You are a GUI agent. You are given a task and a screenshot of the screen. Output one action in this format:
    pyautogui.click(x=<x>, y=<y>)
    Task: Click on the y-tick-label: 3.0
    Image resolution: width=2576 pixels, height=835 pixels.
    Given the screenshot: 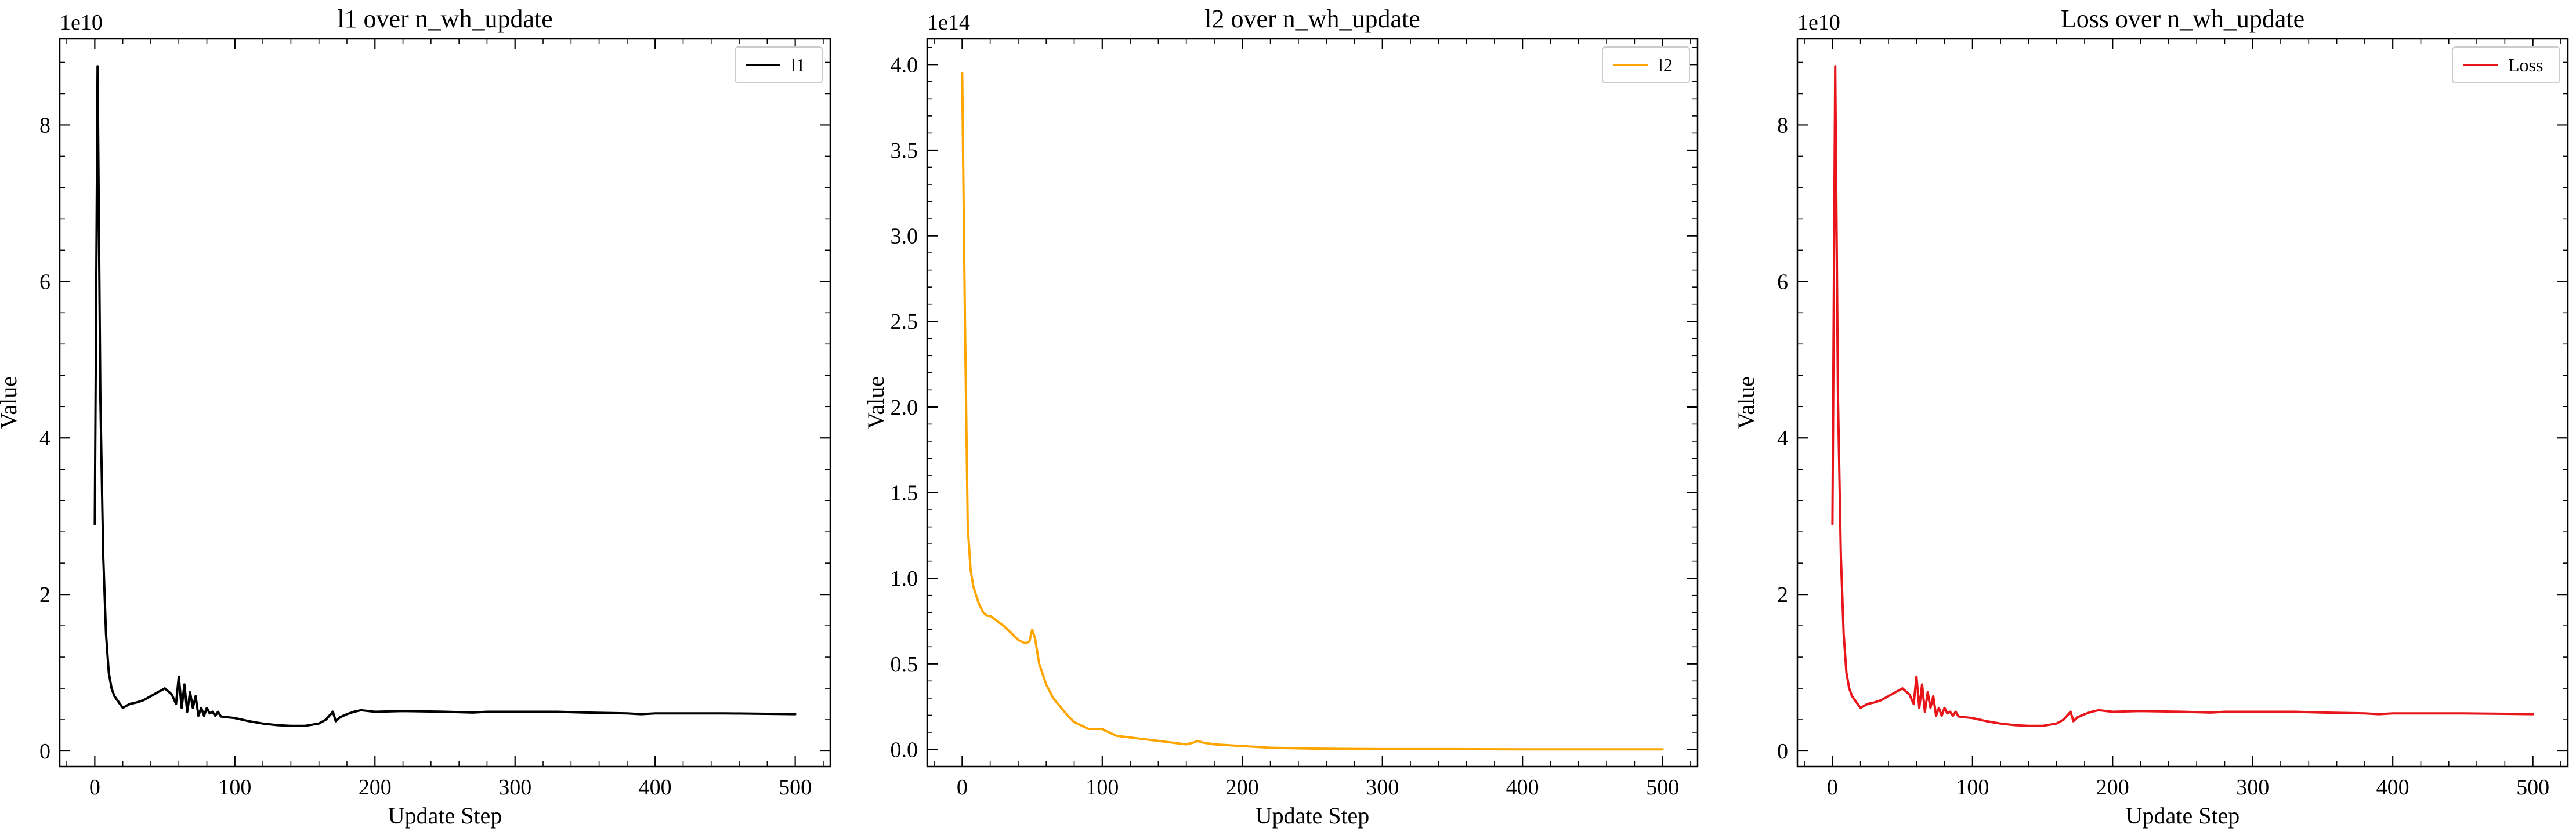 What is the action you would take?
    pyautogui.click(x=904, y=237)
    